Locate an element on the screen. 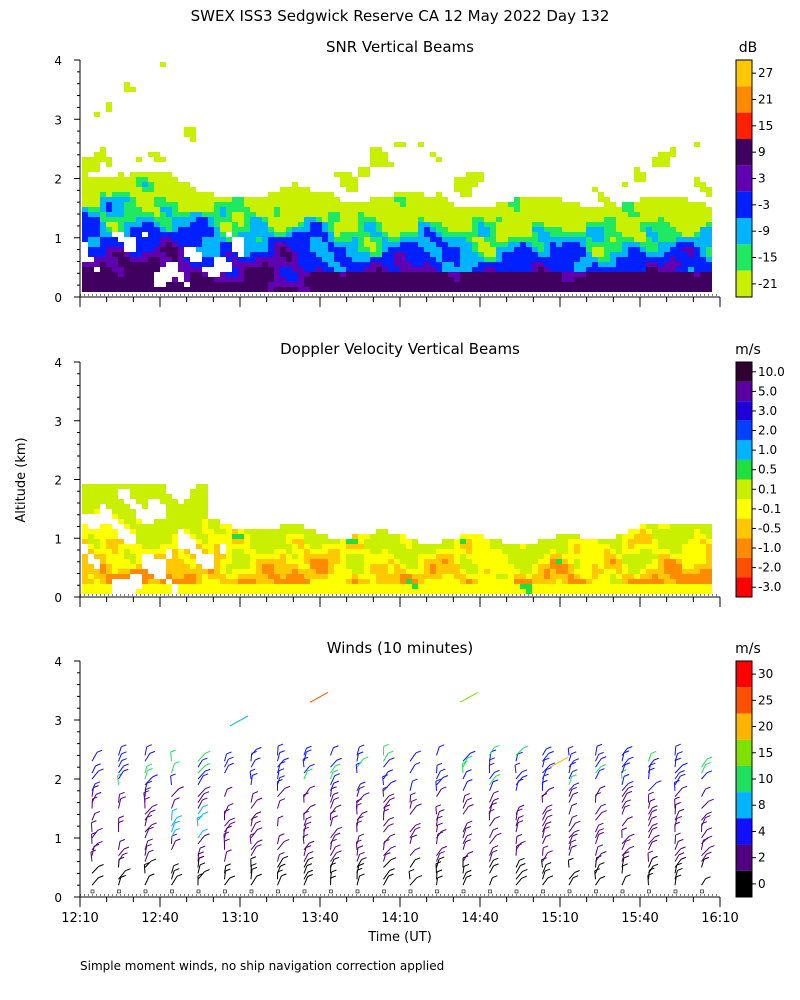  y-tick-label: 3 is located at coordinates (58, 721).